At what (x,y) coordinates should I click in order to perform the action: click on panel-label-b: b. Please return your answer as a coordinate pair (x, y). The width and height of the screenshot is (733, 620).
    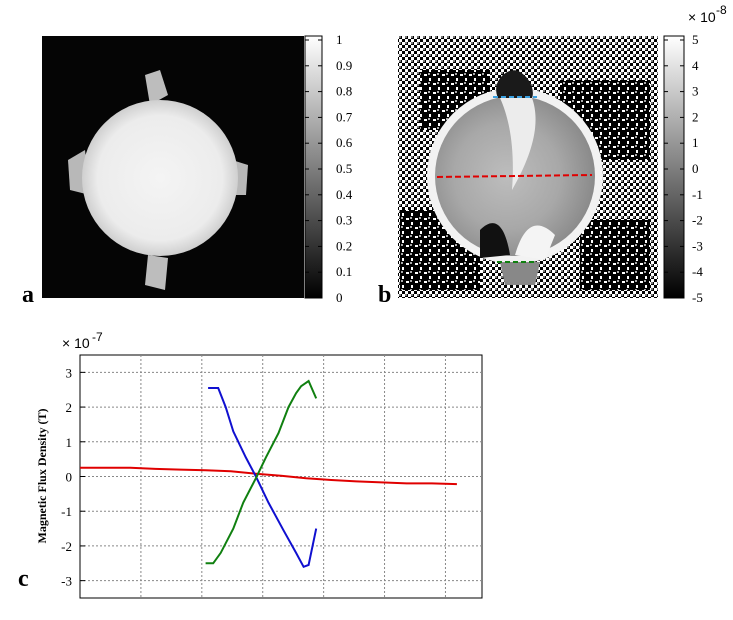
    Looking at the image, I should click on (385, 295).